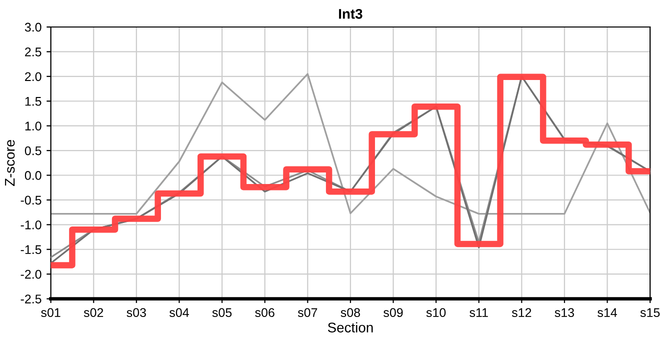 The image size is (660, 360). Describe the element at coordinates (393, 313) in the screenshot. I see `x-tick-label: s09` at that location.